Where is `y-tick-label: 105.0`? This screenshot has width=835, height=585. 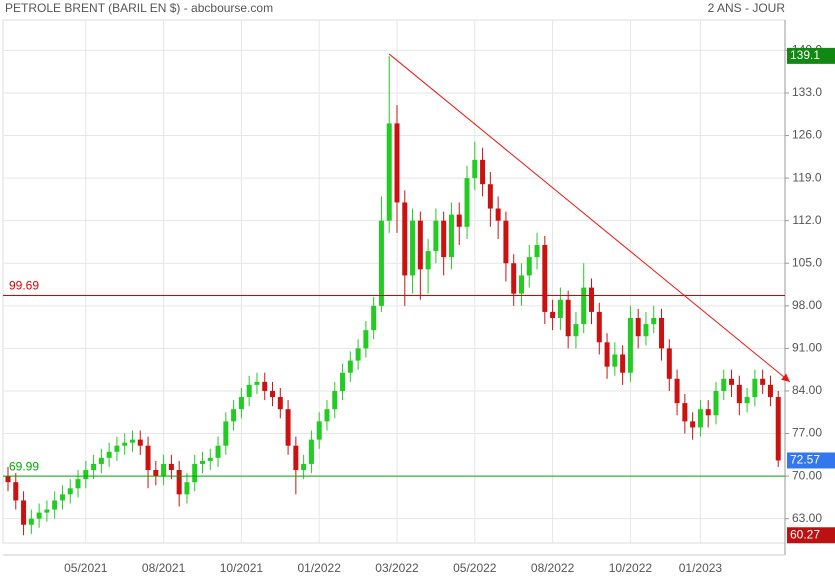
y-tick-label: 105.0 is located at coordinates (807, 262).